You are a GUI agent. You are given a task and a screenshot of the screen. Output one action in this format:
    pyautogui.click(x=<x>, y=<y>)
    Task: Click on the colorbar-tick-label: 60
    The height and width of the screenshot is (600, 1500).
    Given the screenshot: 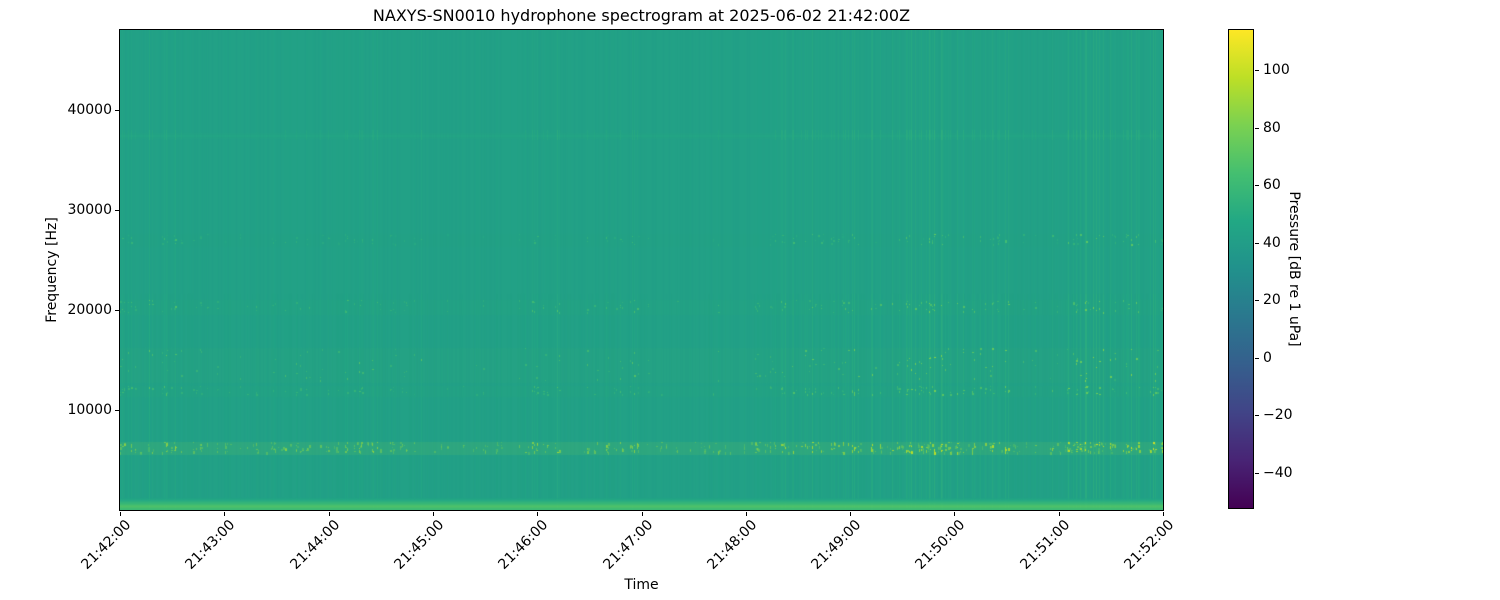 What is the action you would take?
    pyautogui.click(x=1272, y=185)
    